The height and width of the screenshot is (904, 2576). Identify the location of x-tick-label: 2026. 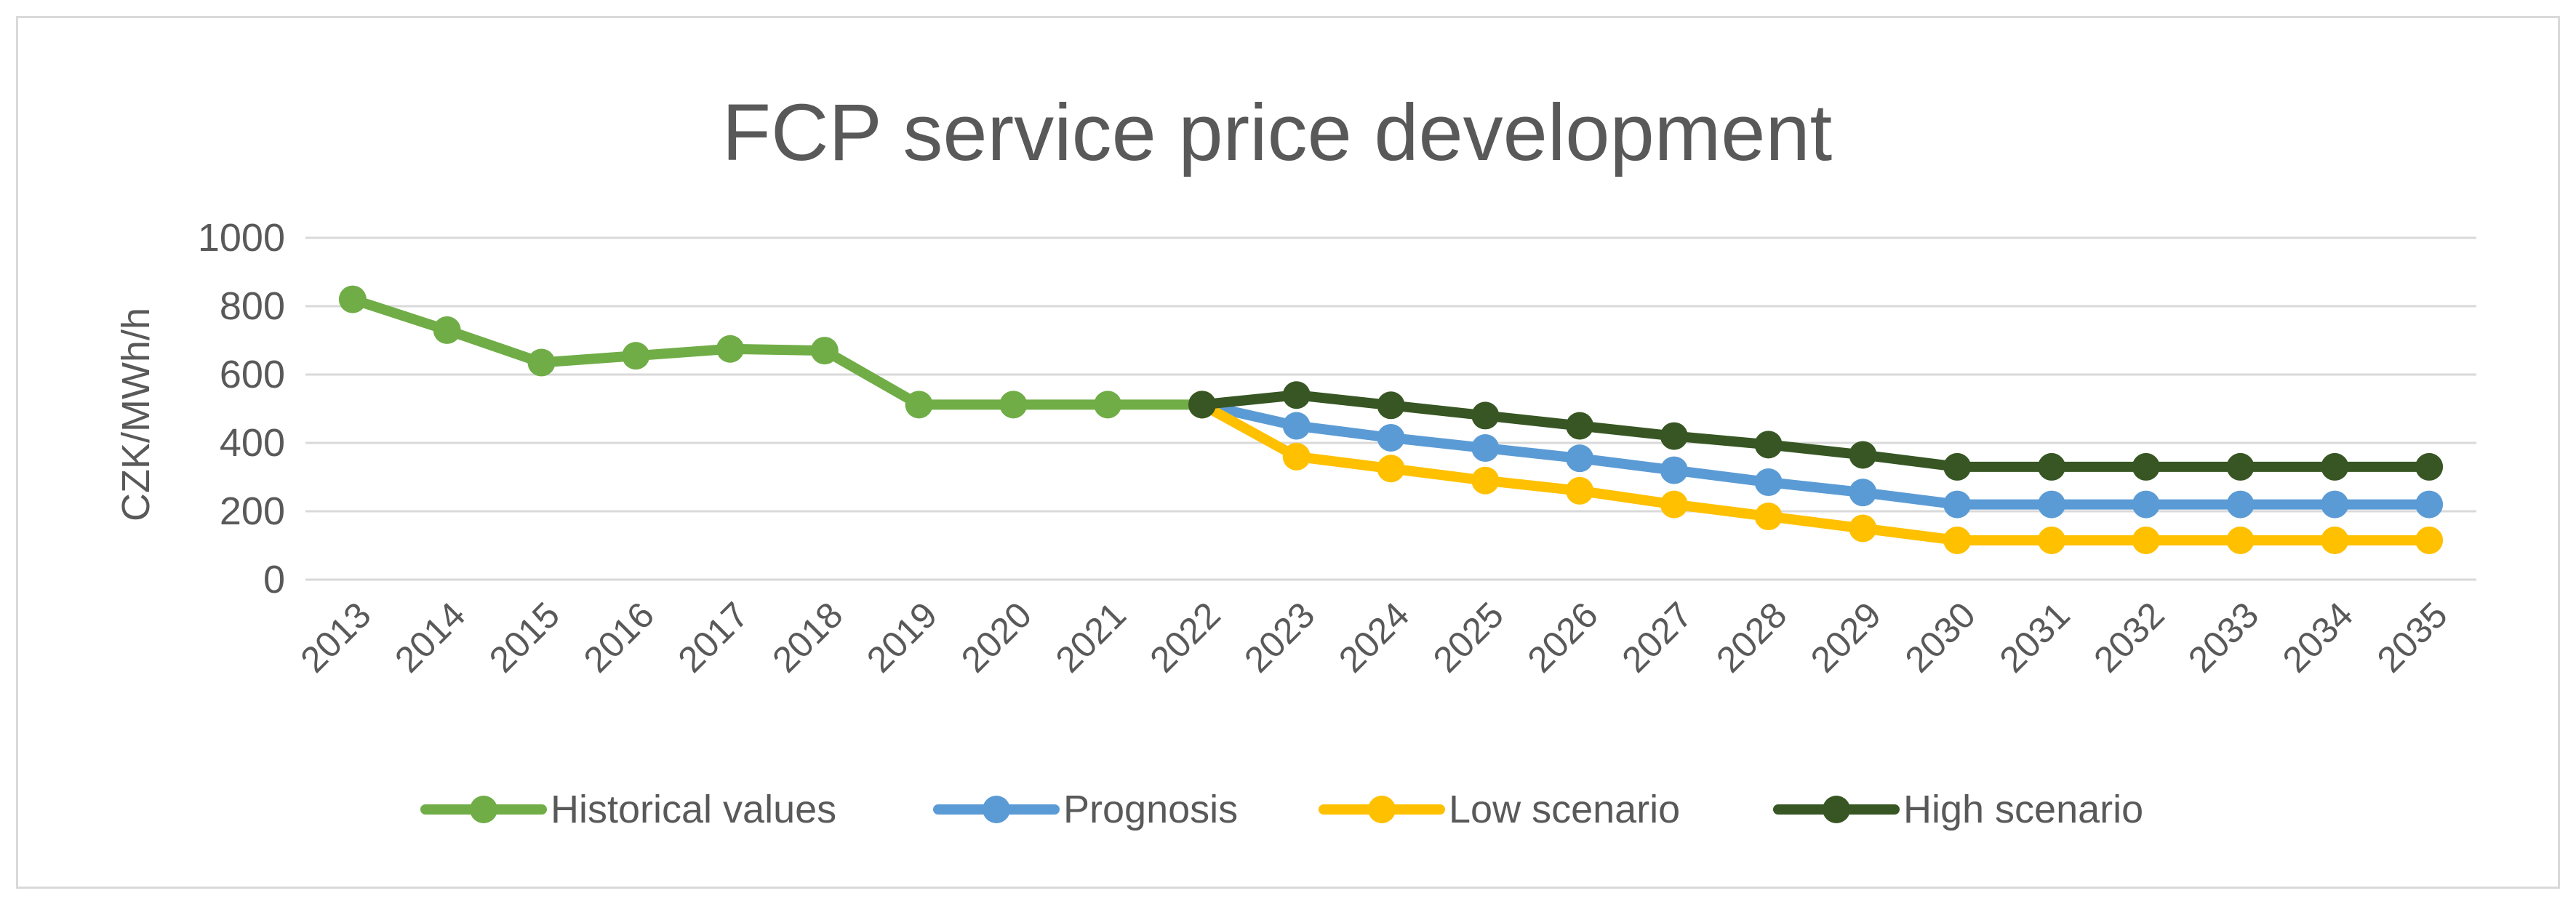
(1563, 637).